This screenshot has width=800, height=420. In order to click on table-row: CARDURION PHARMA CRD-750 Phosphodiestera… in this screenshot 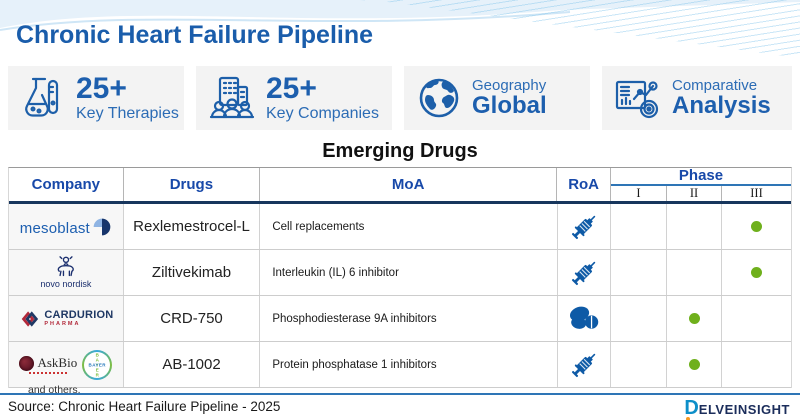, I will do `click(400, 319)`.